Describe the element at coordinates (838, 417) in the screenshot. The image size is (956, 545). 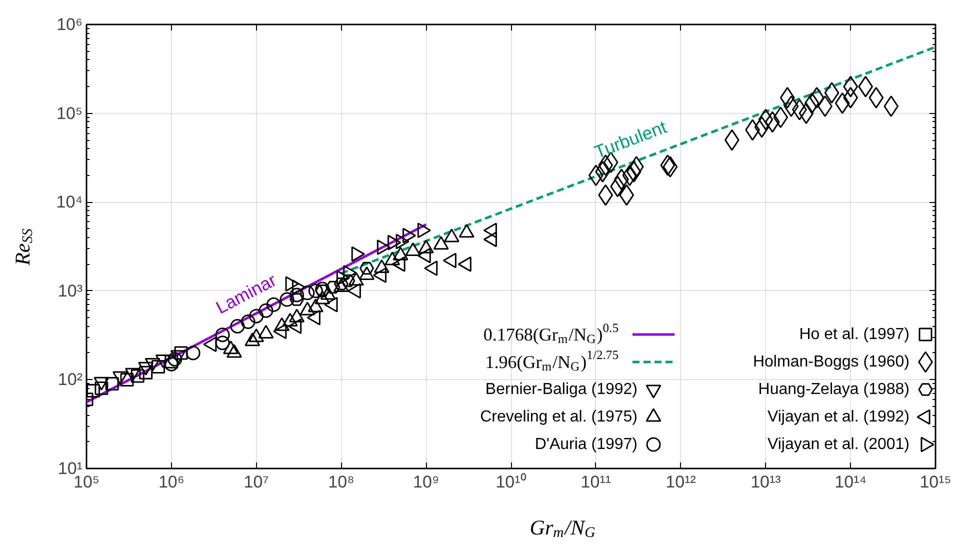
I see `legend-label: Vijayan et al. (1992)` at that location.